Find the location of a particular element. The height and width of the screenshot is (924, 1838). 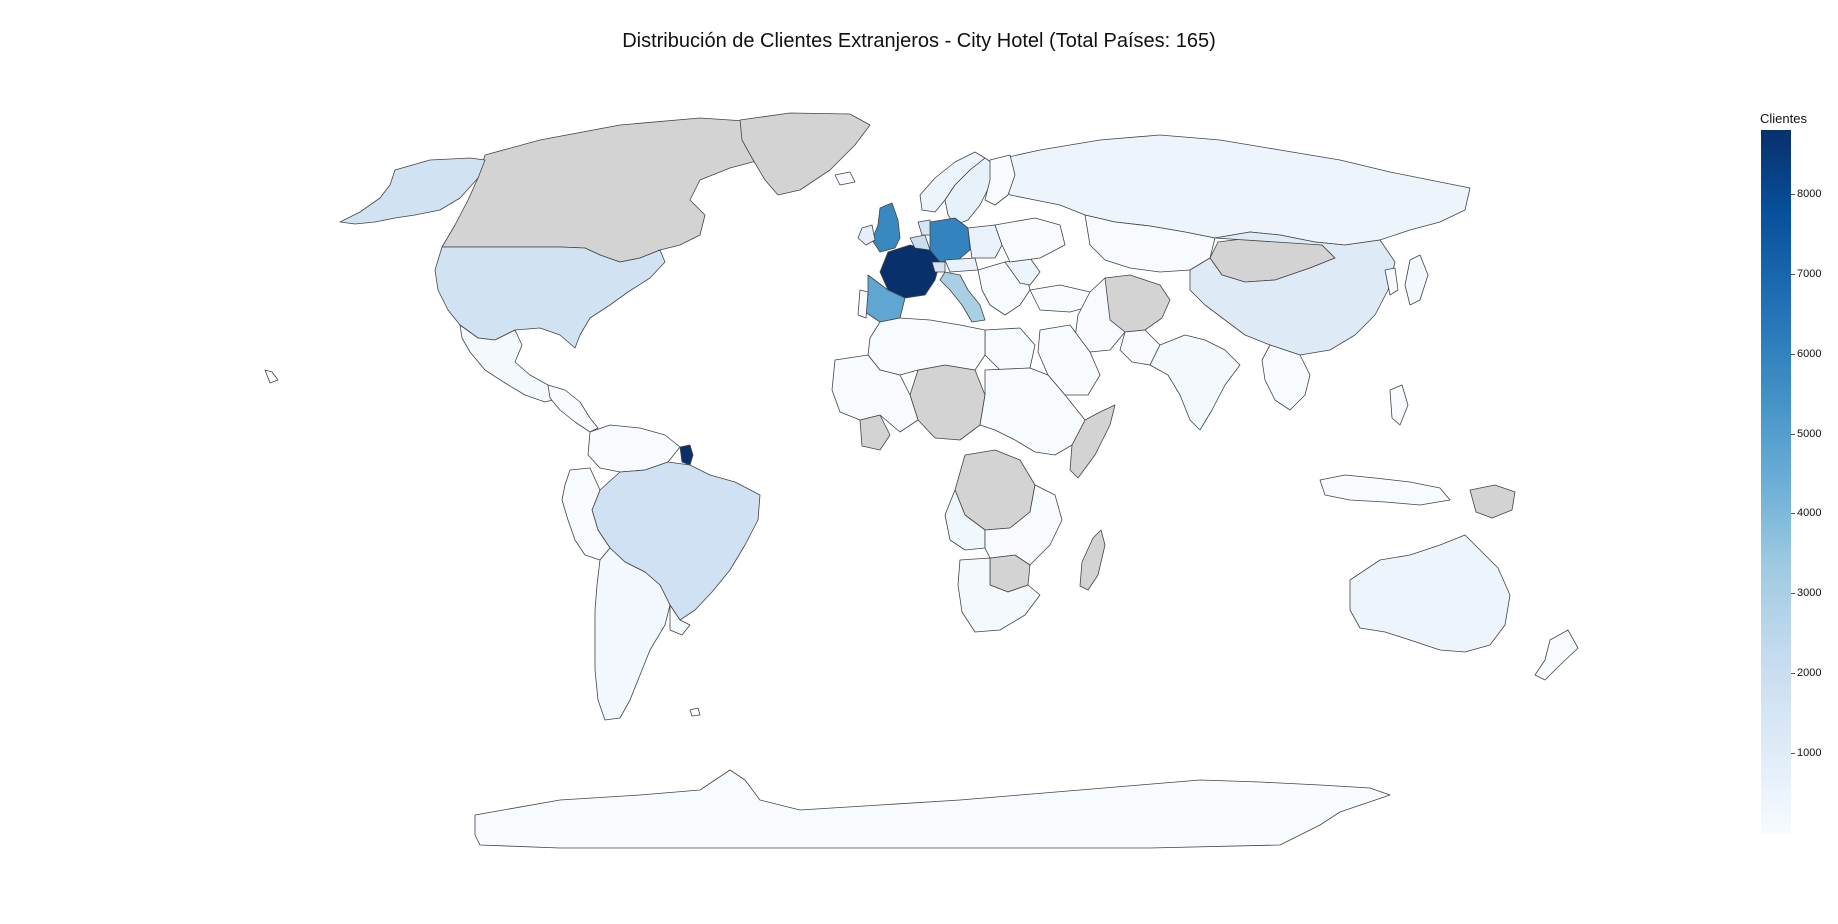

colorbar-tick-label: 6000 is located at coordinates (1809, 353).